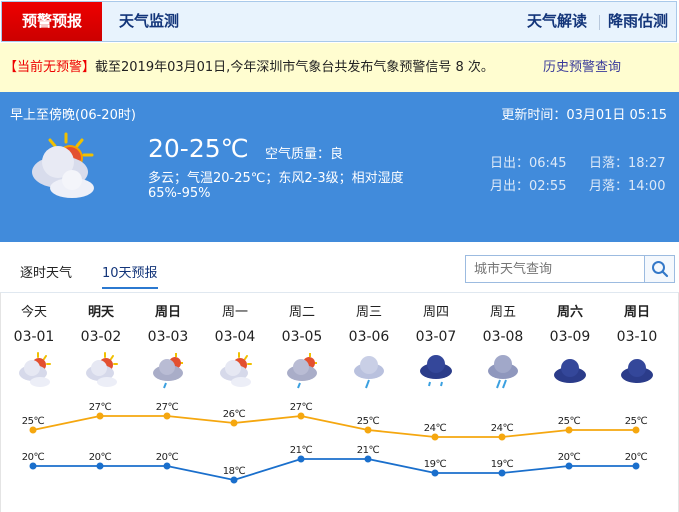  Describe the element at coordinates (369, 372) in the screenshot. I see `light-rain-icon` at that location.